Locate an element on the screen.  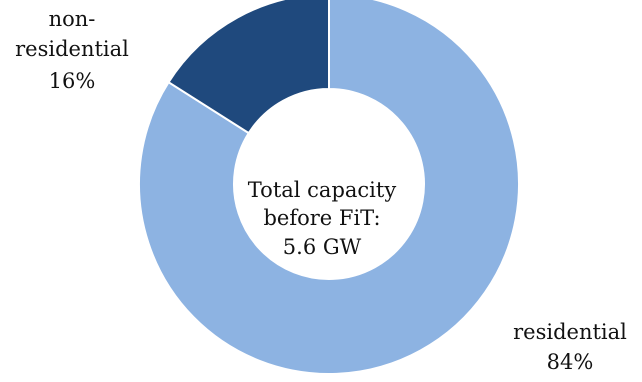
center-label-line-2: before FiT: is located at coordinates (321, 218).